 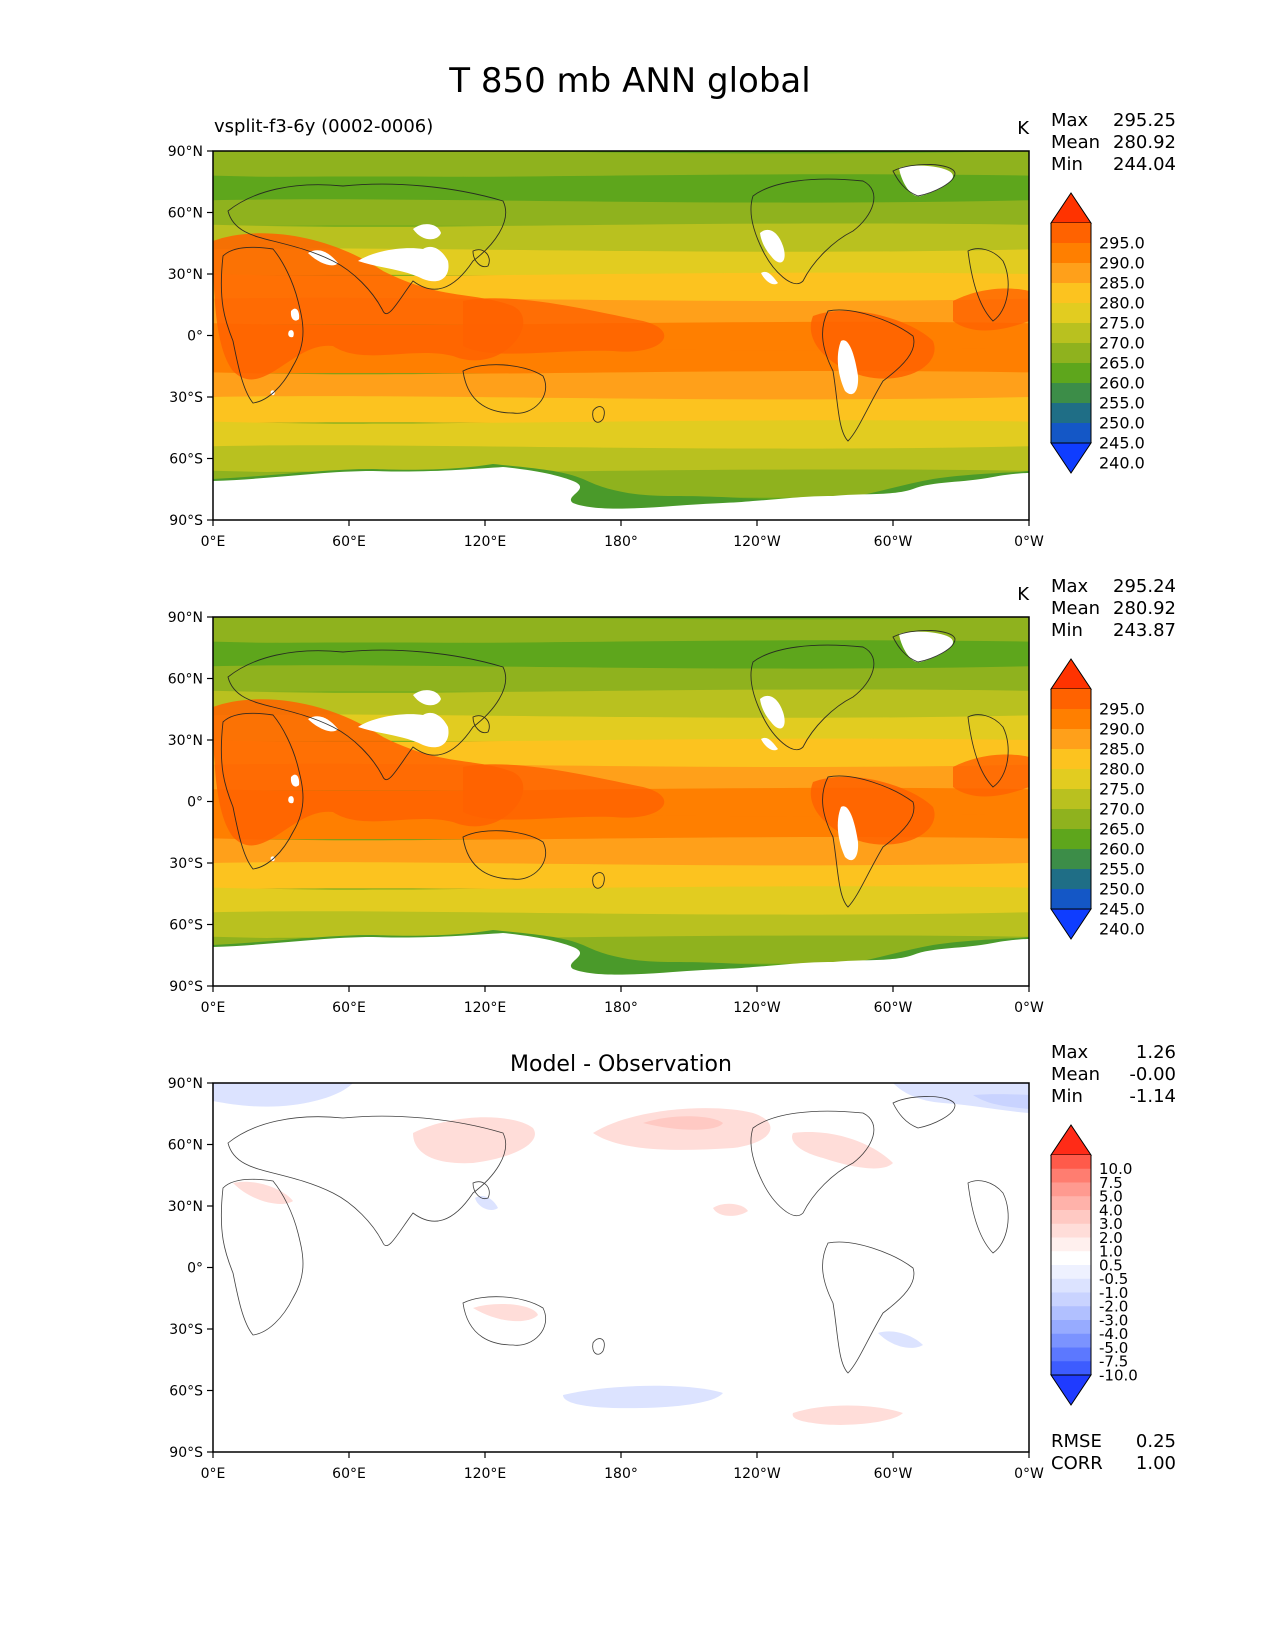 What do you see at coordinates (1122, 769) in the screenshot?
I see `colorbar-tick-label: 280.0` at bounding box center [1122, 769].